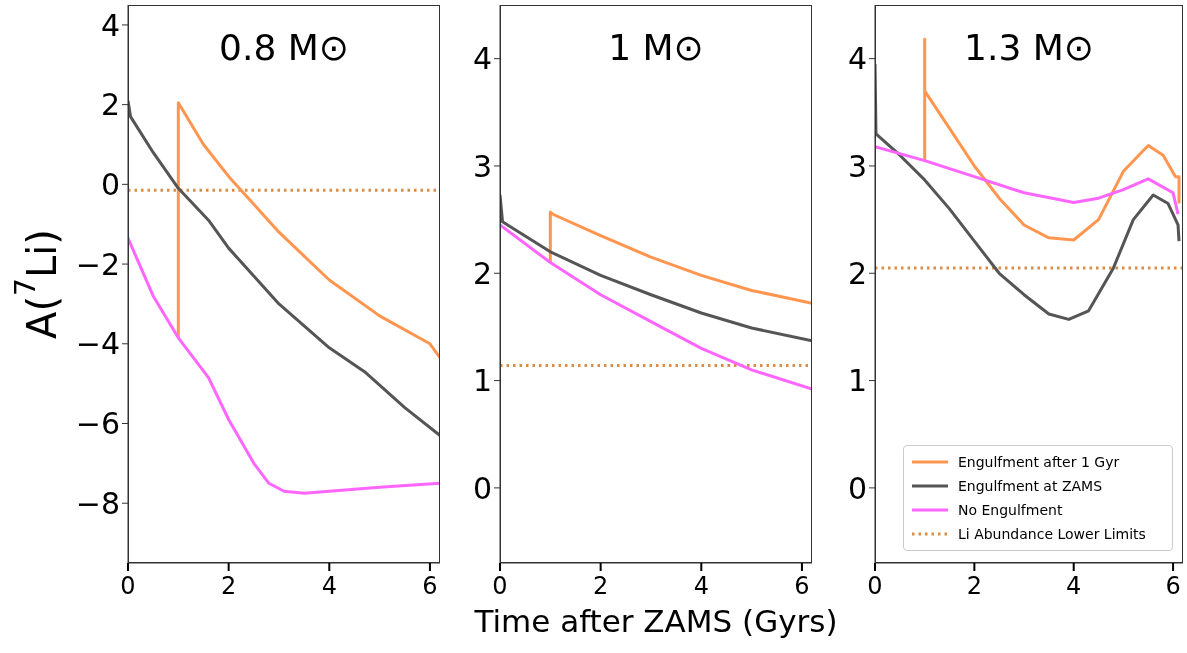 Image resolution: width=1187 pixels, height=653 pixels. What do you see at coordinates (97, 503) in the screenshot?
I see `y-tick-label: −8` at bounding box center [97, 503].